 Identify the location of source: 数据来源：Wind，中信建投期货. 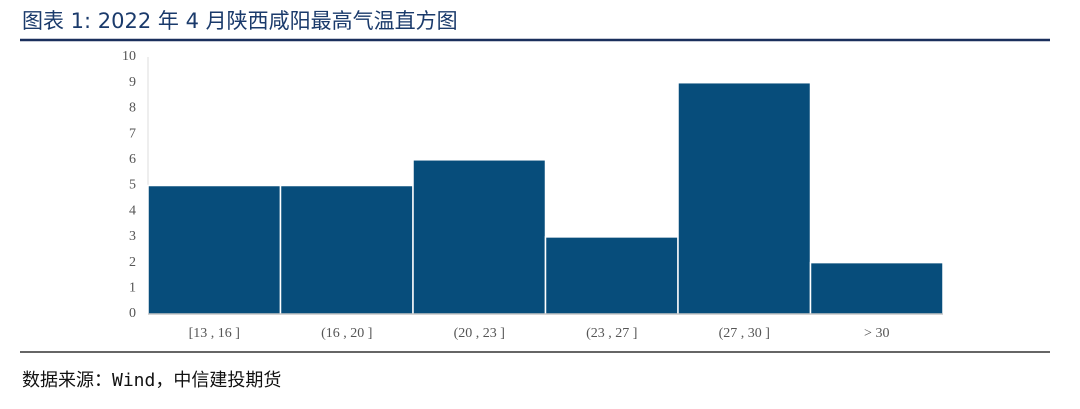
(151, 380).